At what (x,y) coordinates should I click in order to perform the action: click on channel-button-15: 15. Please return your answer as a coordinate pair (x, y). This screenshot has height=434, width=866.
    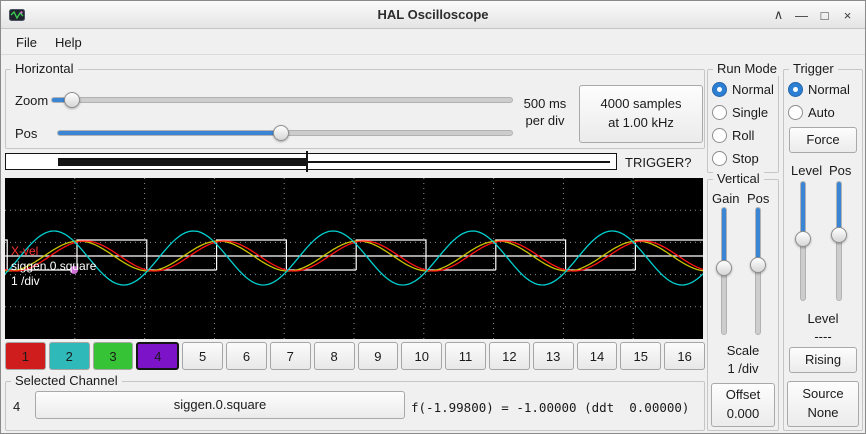
    Looking at the image, I should click on (641, 356).